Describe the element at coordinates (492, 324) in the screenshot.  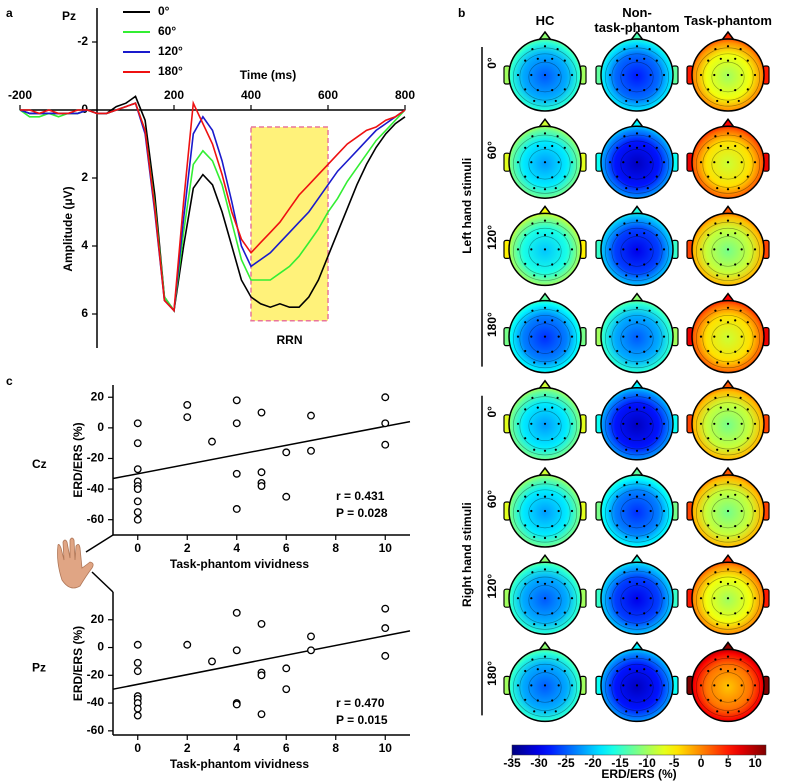
I see `row-label: 180°` at that location.